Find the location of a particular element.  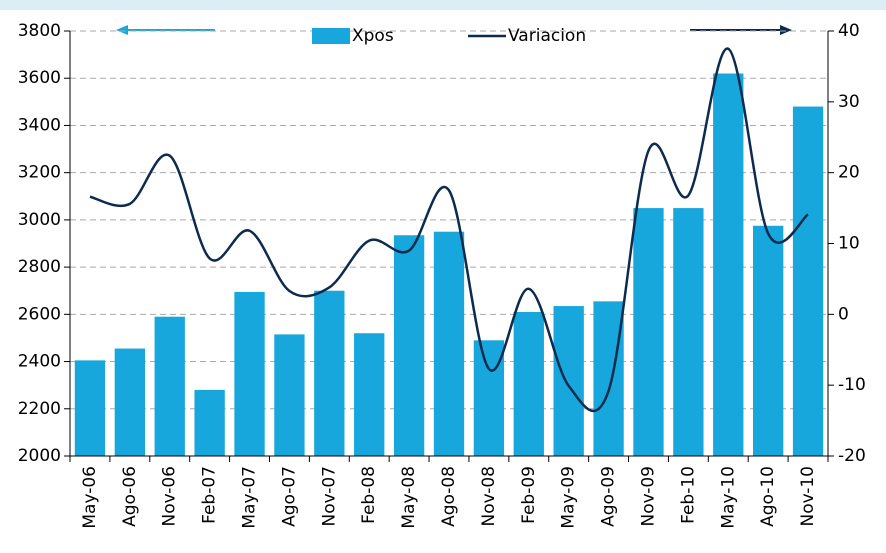

x-tick-label: Nov-06 is located at coordinates (170, 496).